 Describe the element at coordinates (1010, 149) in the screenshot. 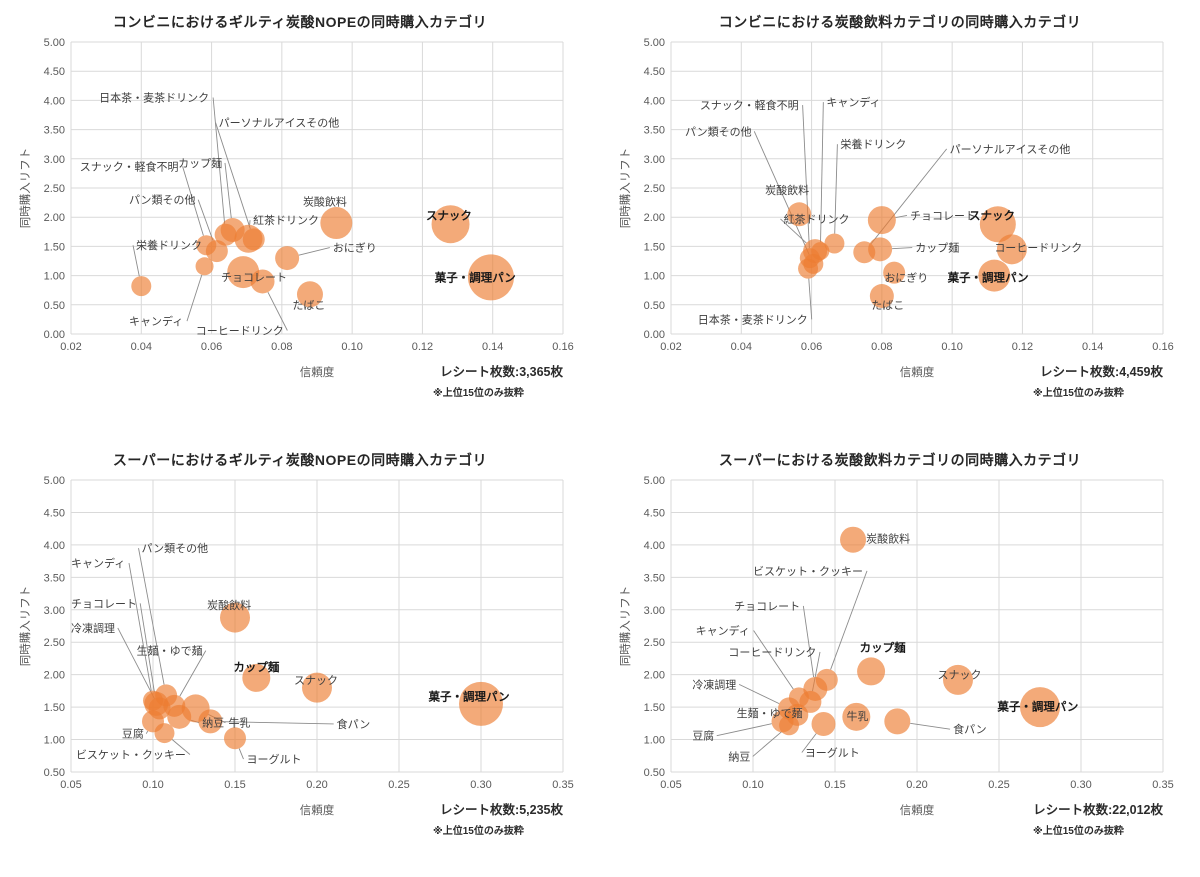

I see `point-label: パーソナルアイスその他` at that location.